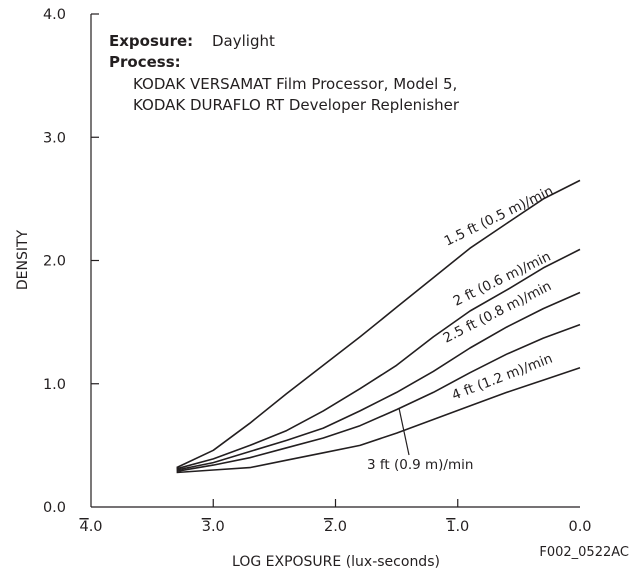  Describe the element at coordinates (295, 84) in the screenshot. I see `process-line-1: KODAK VERSAMAT Film Processor, Model 5,` at that location.